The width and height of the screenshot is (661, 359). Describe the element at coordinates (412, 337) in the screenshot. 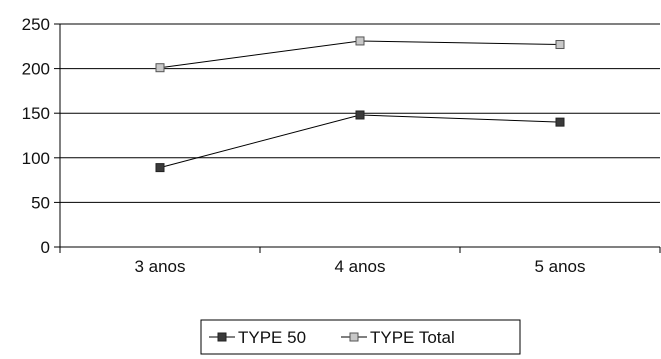

I see `legend-label: TYPE Total` at that location.